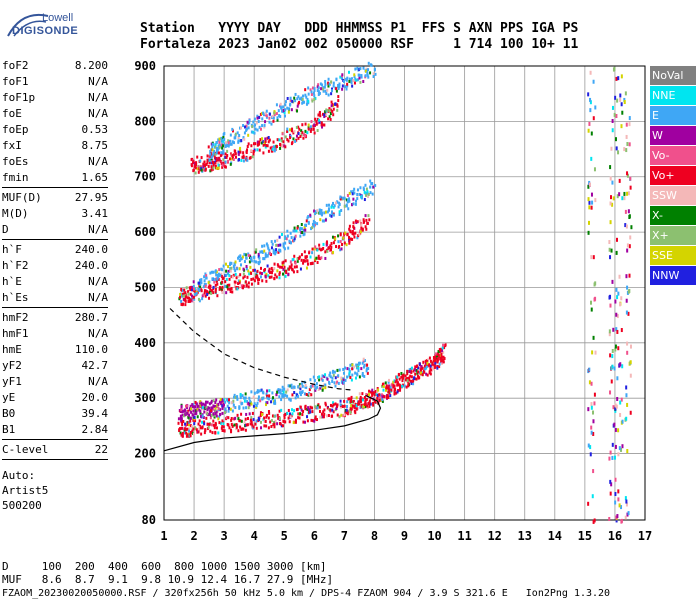  I want to click on param-name: M(D), so click(15, 213).